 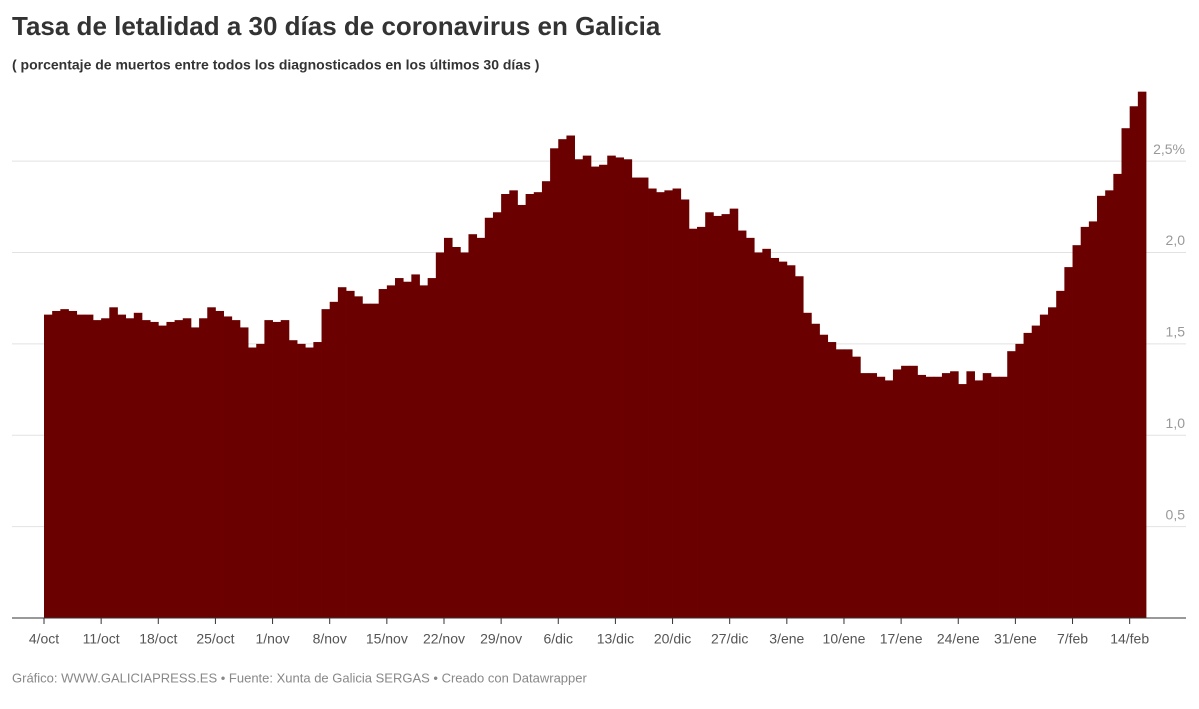 I want to click on x-tick-label: 8/nov, so click(x=330, y=639).